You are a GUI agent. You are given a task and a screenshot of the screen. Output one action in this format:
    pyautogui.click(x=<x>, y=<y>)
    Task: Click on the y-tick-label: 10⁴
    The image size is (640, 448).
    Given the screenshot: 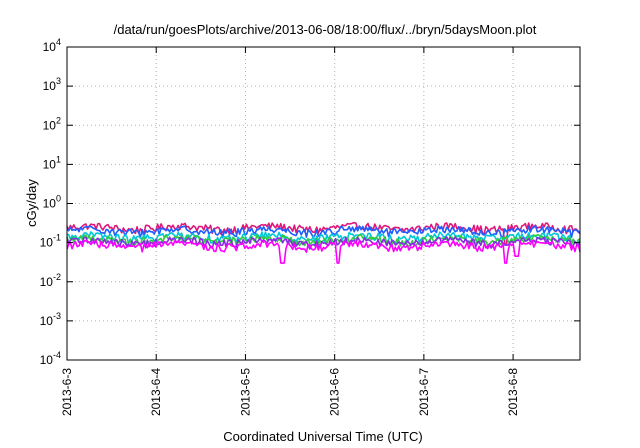 What is the action you would take?
    pyautogui.click(x=52, y=45)
    